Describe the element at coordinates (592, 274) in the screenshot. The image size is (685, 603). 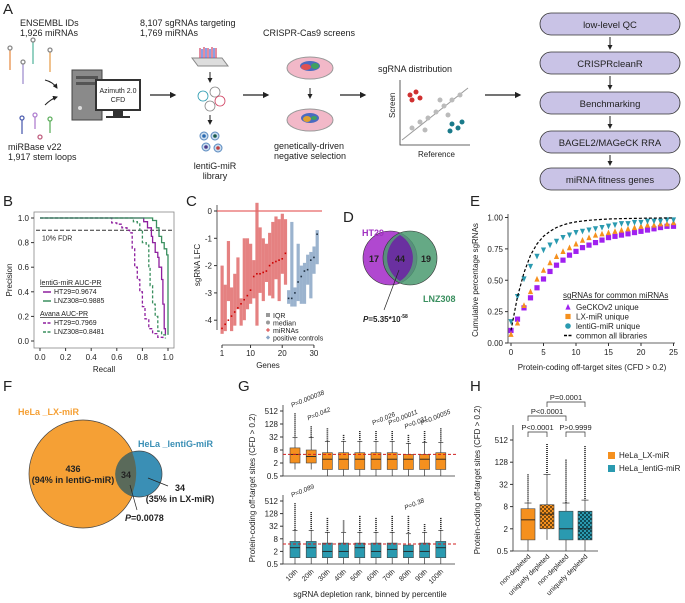
I see `common-all-libraries-curve` at that location.